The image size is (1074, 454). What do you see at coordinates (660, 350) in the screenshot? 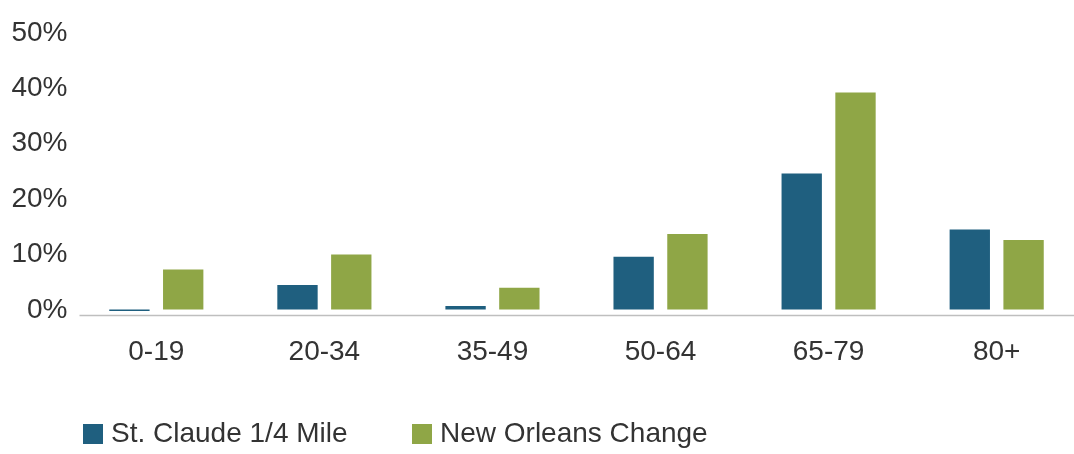
I see `x-tick-label: 50-64` at bounding box center [660, 350].